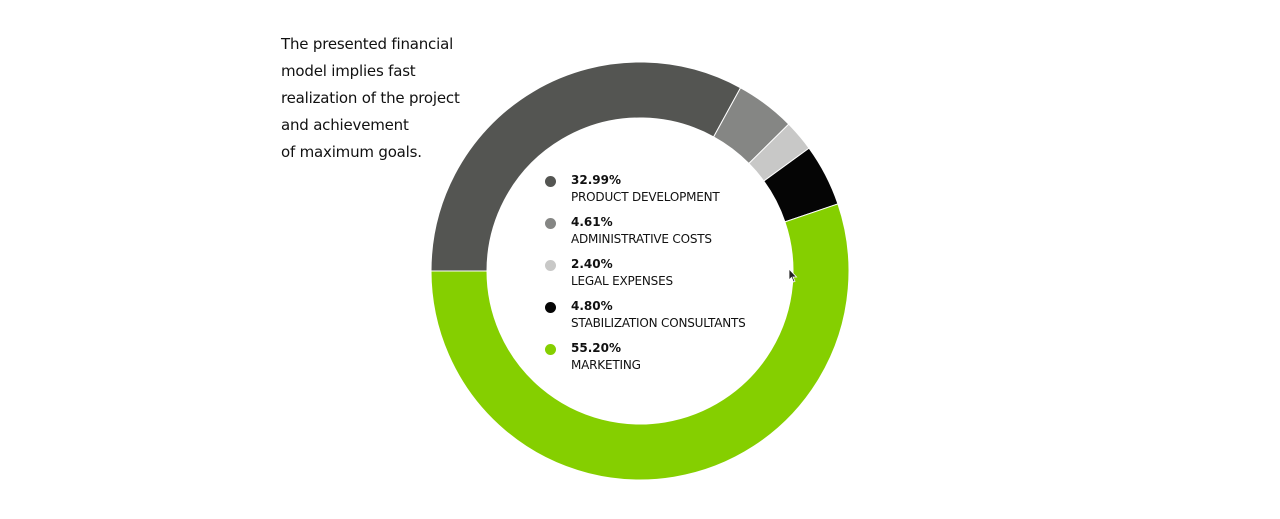 The width and height of the screenshot is (1280, 519). Describe the element at coordinates (592, 264) in the screenshot. I see `legend-value: 2.40%` at that location.